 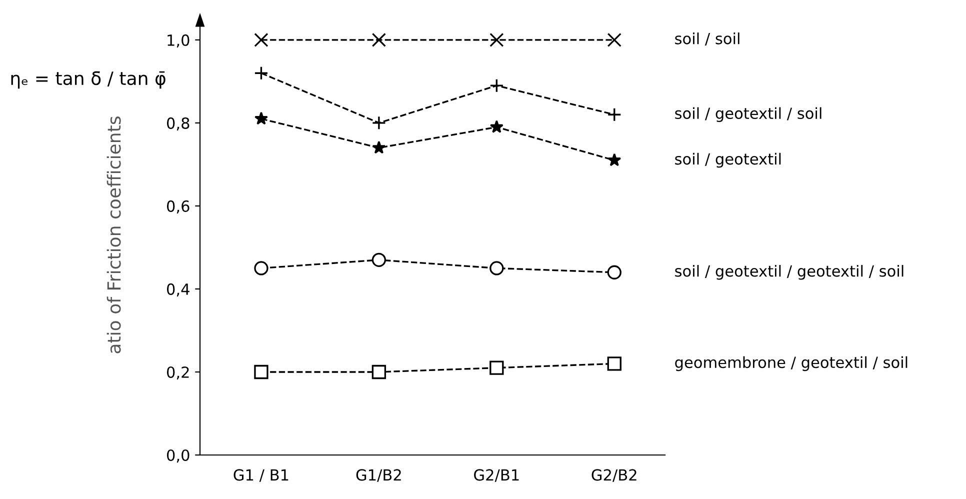 I want to click on text: soil / geotextil / soil, so click(x=748, y=114).